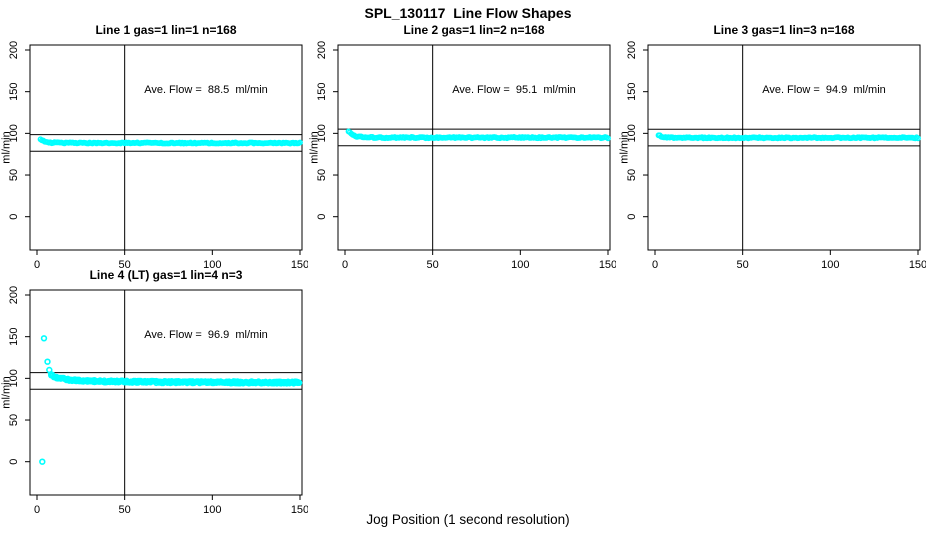  I want to click on x-axis-label: Jog Position (1 second resolution), so click(468, 519).